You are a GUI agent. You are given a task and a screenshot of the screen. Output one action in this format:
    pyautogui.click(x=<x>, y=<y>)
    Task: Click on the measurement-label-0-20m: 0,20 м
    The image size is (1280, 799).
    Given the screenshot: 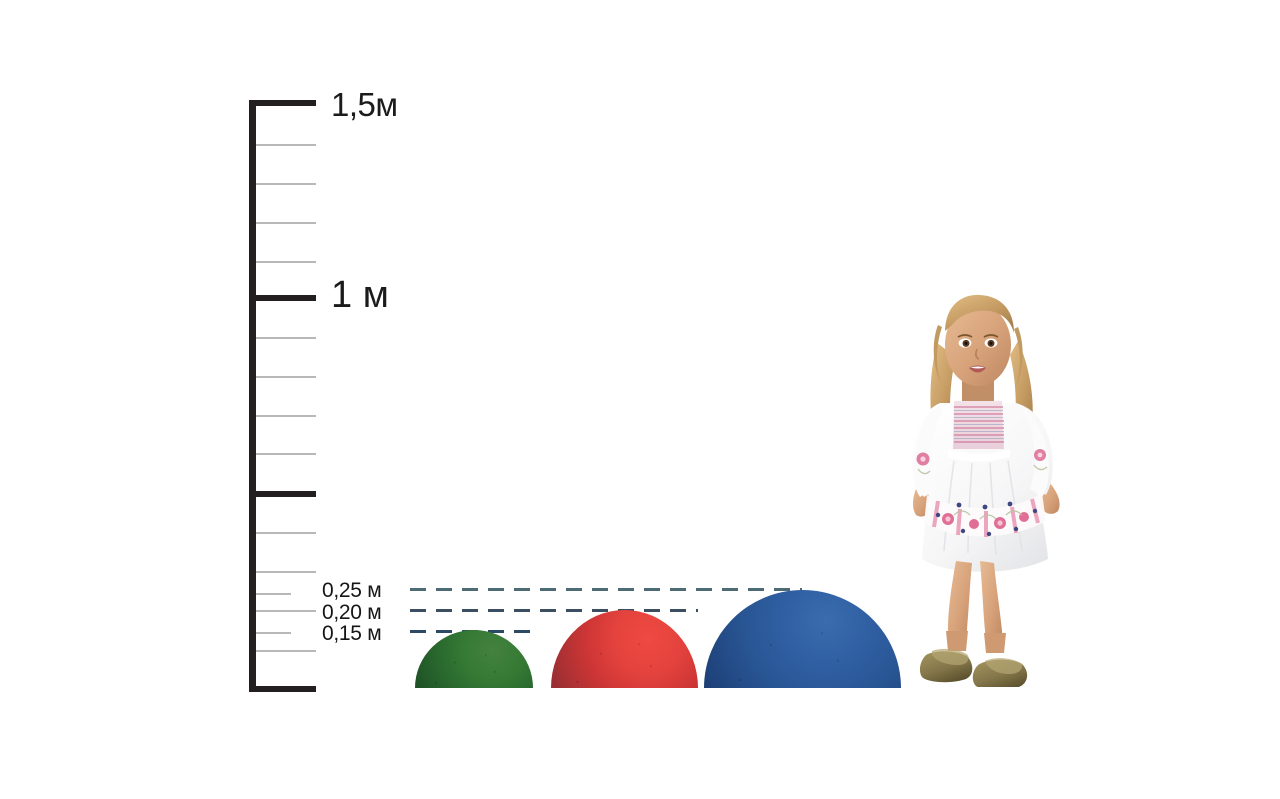 What is the action you would take?
    pyautogui.click(x=352, y=612)
    